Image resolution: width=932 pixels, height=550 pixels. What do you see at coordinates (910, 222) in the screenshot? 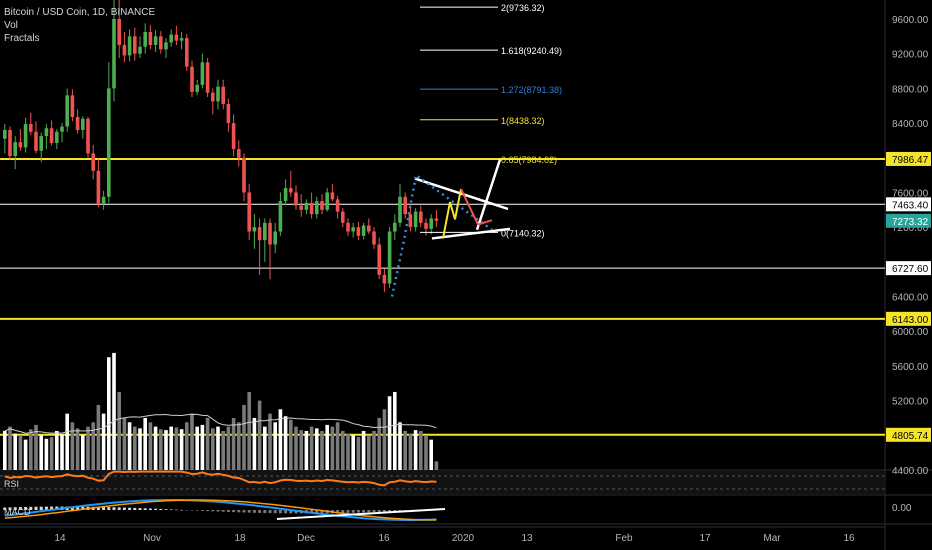
I see `current-price-label: 7273.32` at bounding box center [910, 222].